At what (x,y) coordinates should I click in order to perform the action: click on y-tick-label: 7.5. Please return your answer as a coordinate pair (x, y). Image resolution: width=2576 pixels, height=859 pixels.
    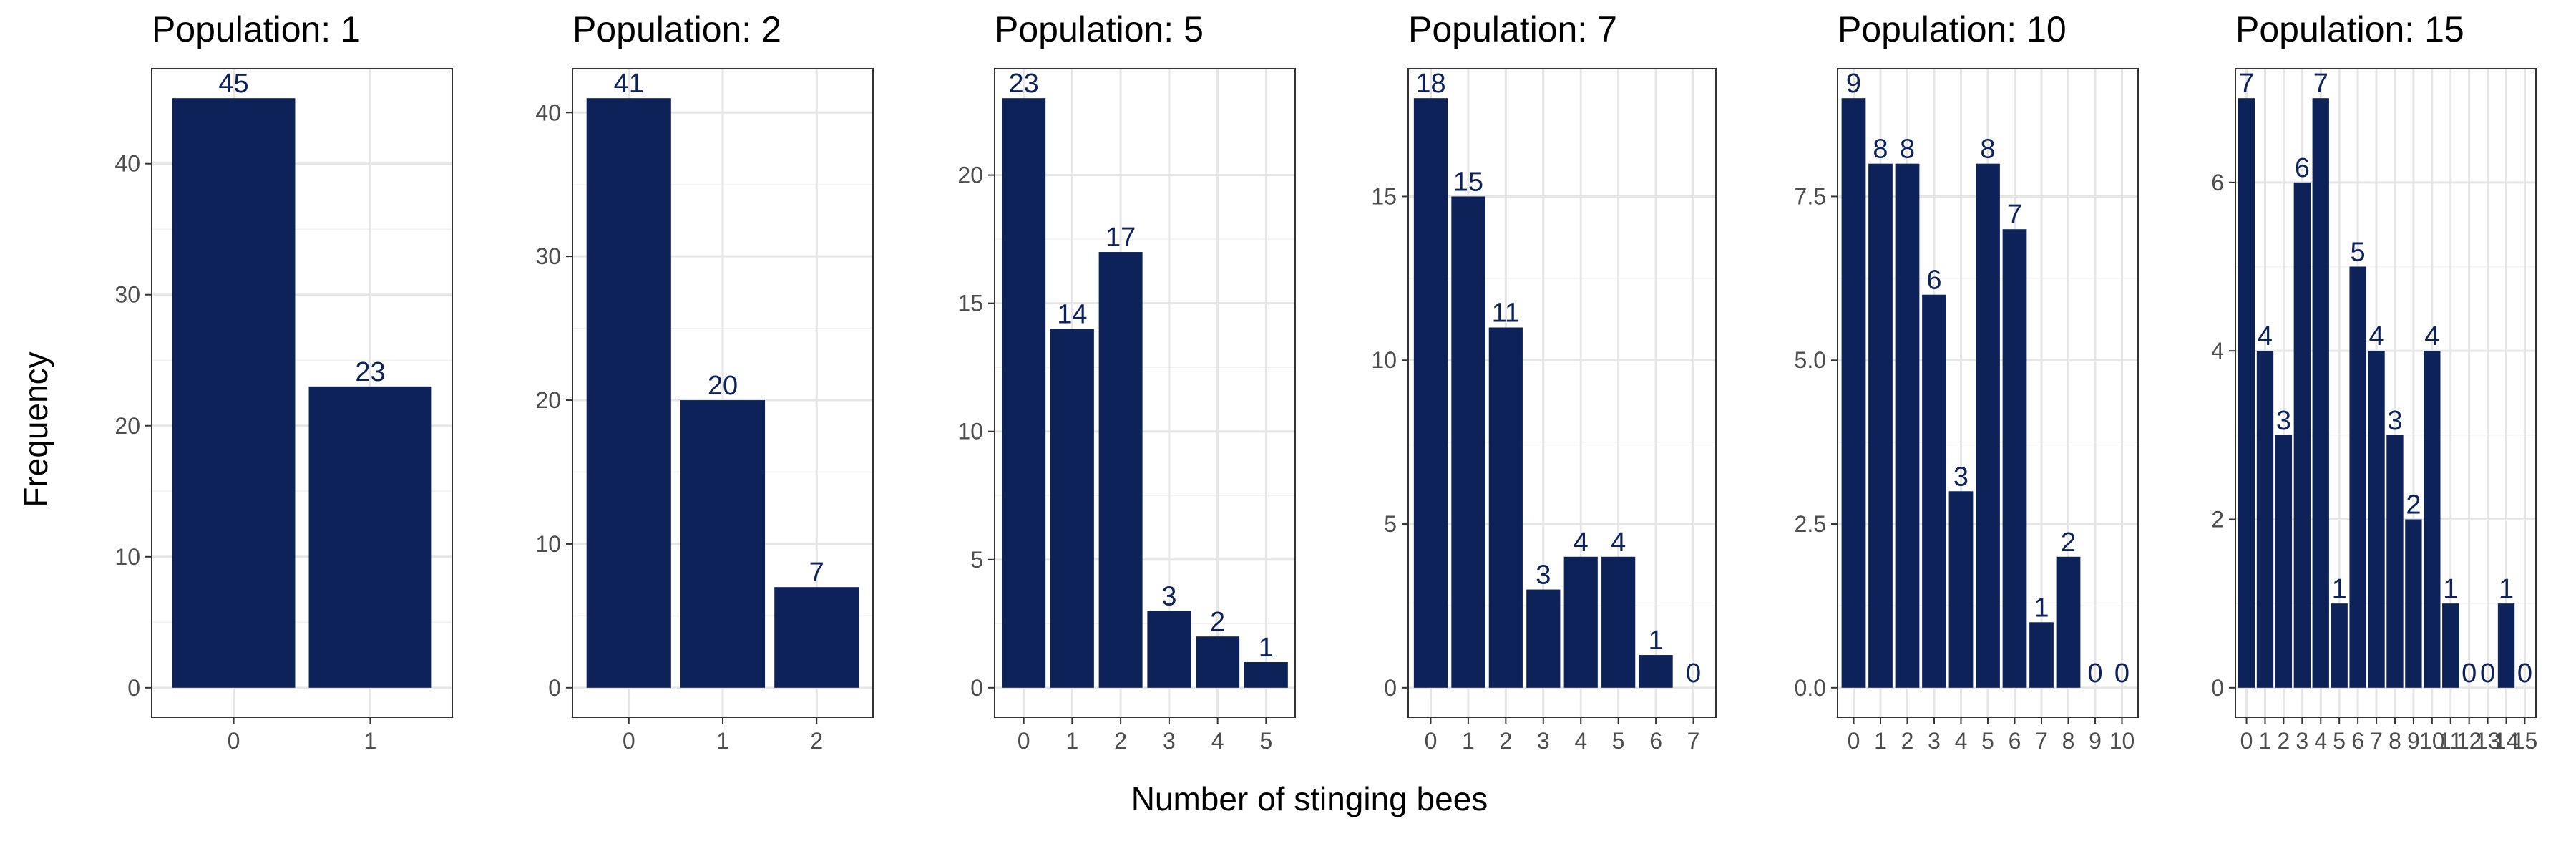
    Looking at the image, I should click on (1810, 196).